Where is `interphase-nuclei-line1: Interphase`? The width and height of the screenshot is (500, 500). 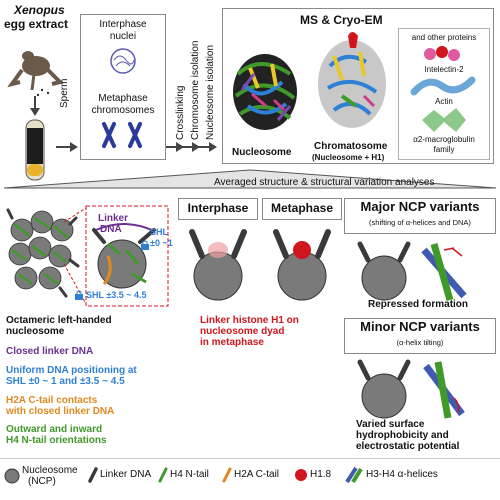 interphase-nuclei-line1: Interphase is located at coordinates (123, 24).